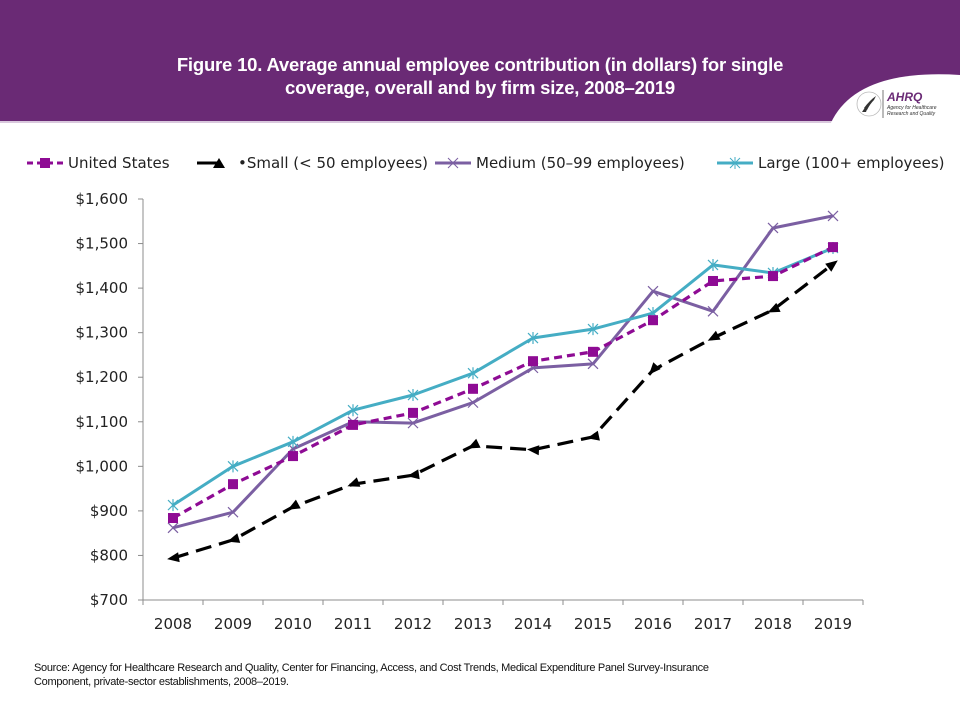 The width and height of the screenshot is (960, 720). Describe the element at coordinates (102, 244) in the screenshot. I see `y-tick-label: $1,500` at that location.